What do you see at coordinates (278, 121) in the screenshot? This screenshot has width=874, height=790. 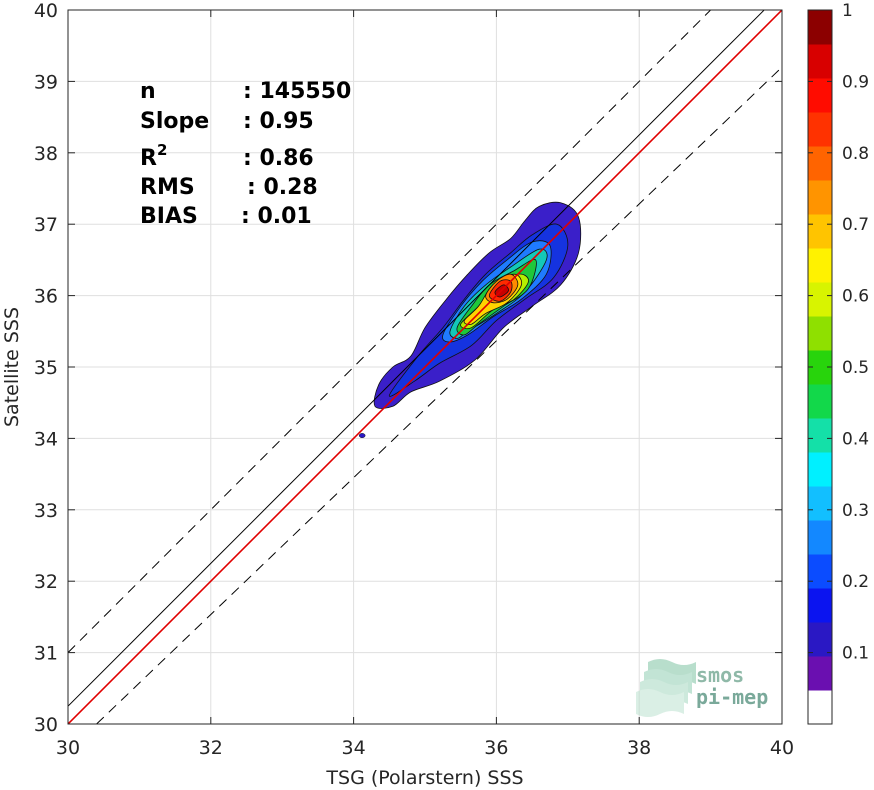 I see `stat-value: : 0.95` at bounding box center [278, 121].